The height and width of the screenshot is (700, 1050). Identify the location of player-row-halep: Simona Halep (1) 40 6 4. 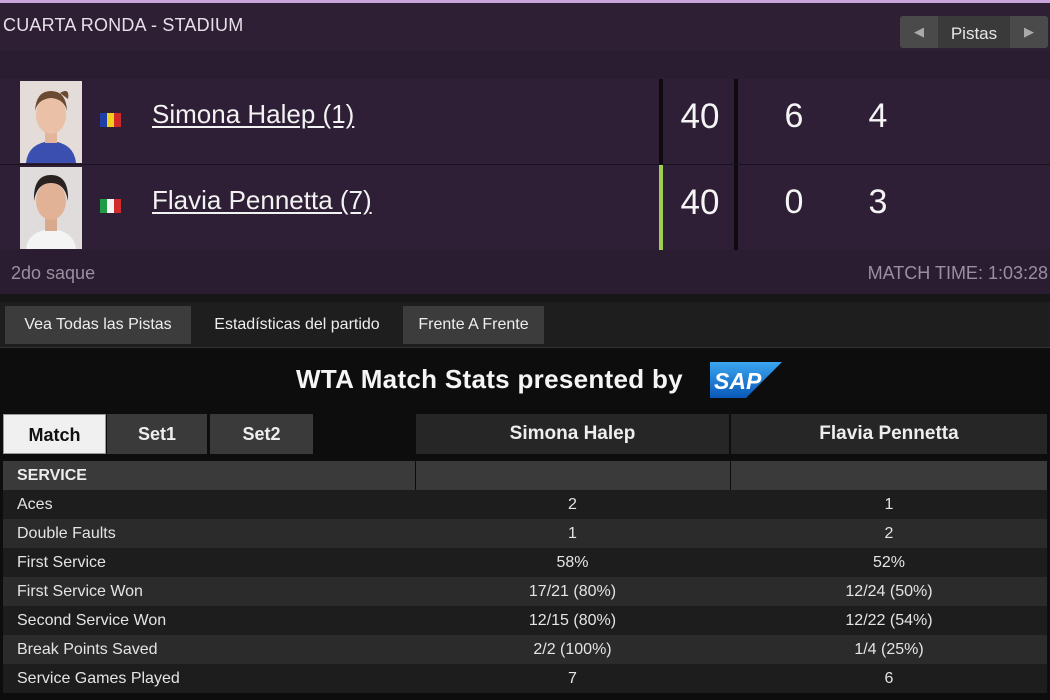
(525, 122).